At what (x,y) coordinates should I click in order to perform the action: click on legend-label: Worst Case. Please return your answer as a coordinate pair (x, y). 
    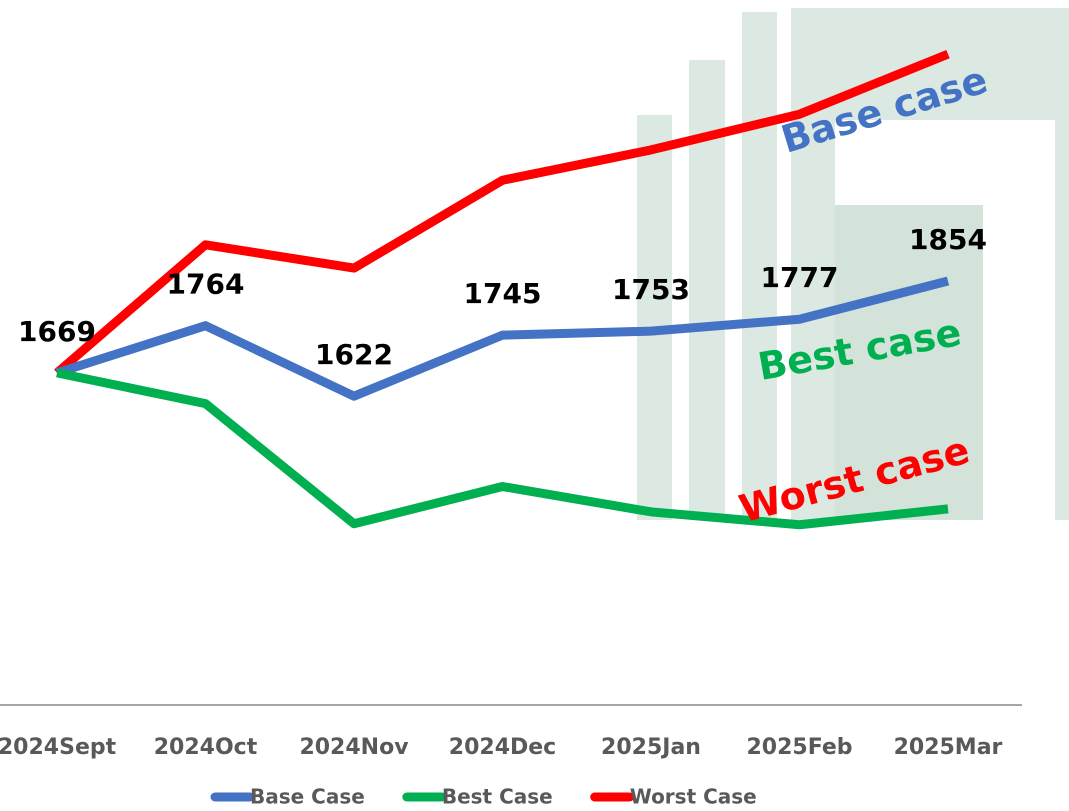
    Looking at the image, I should click on (693, 797).